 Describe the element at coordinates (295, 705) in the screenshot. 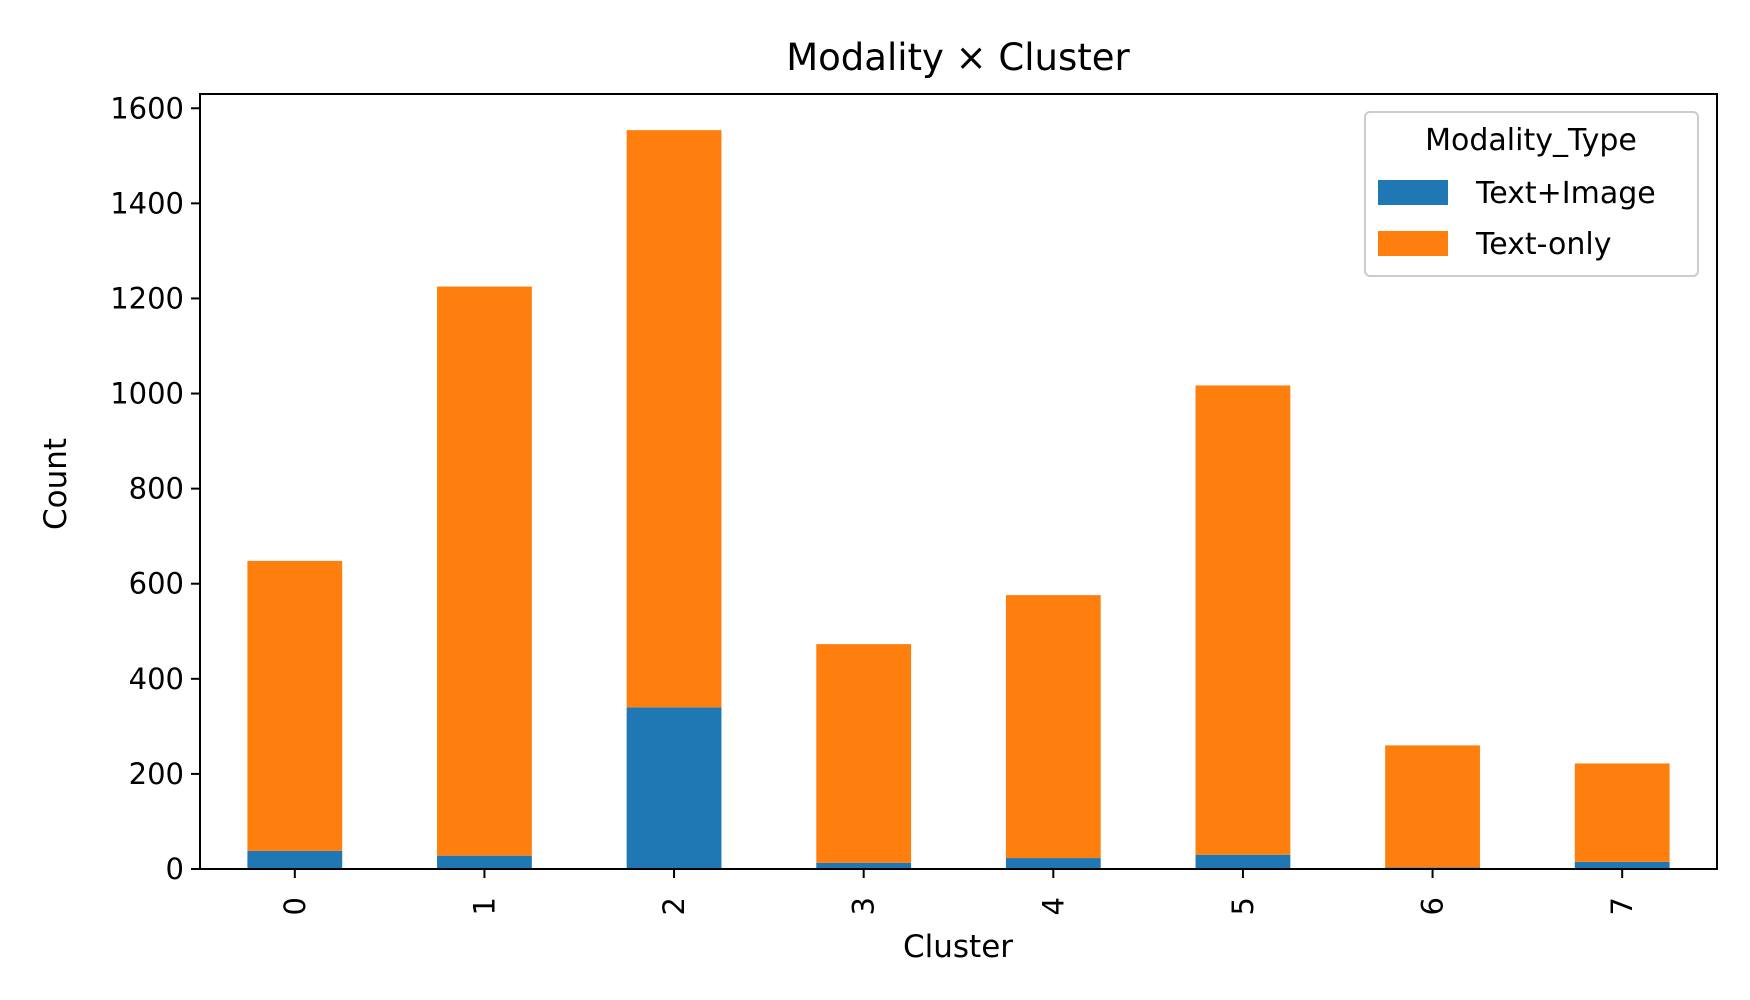

I see `bar-cluster-0-text-only` at that location.